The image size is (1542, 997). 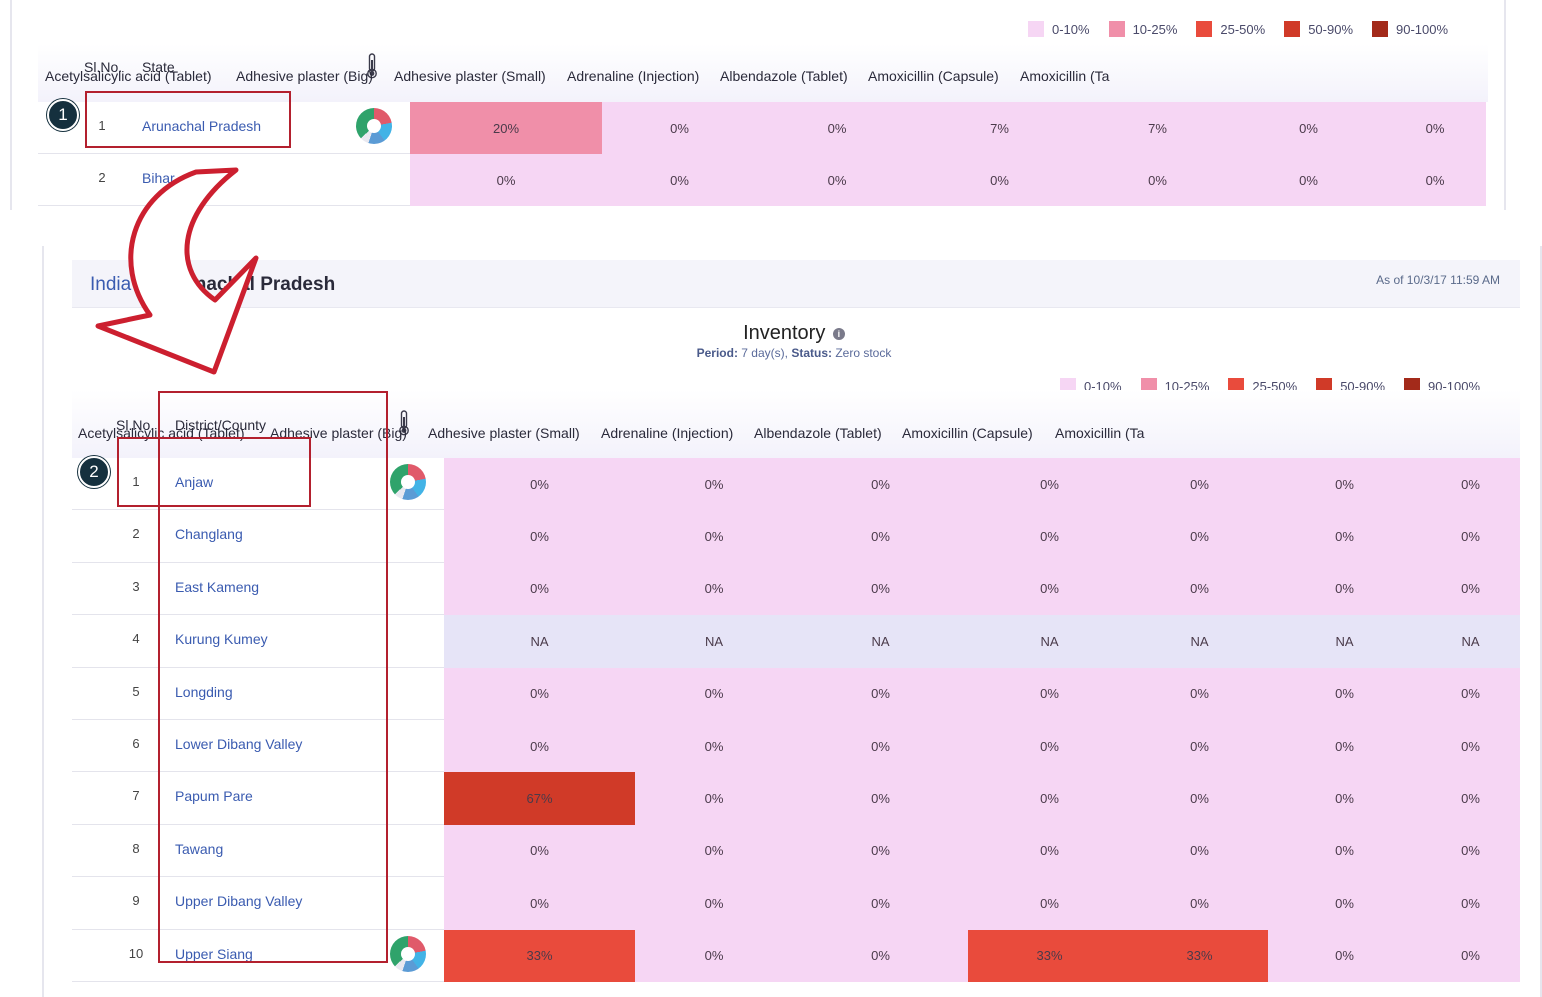 I want to click on region-name-link: Upper Siang, so click(x=214, y=953).